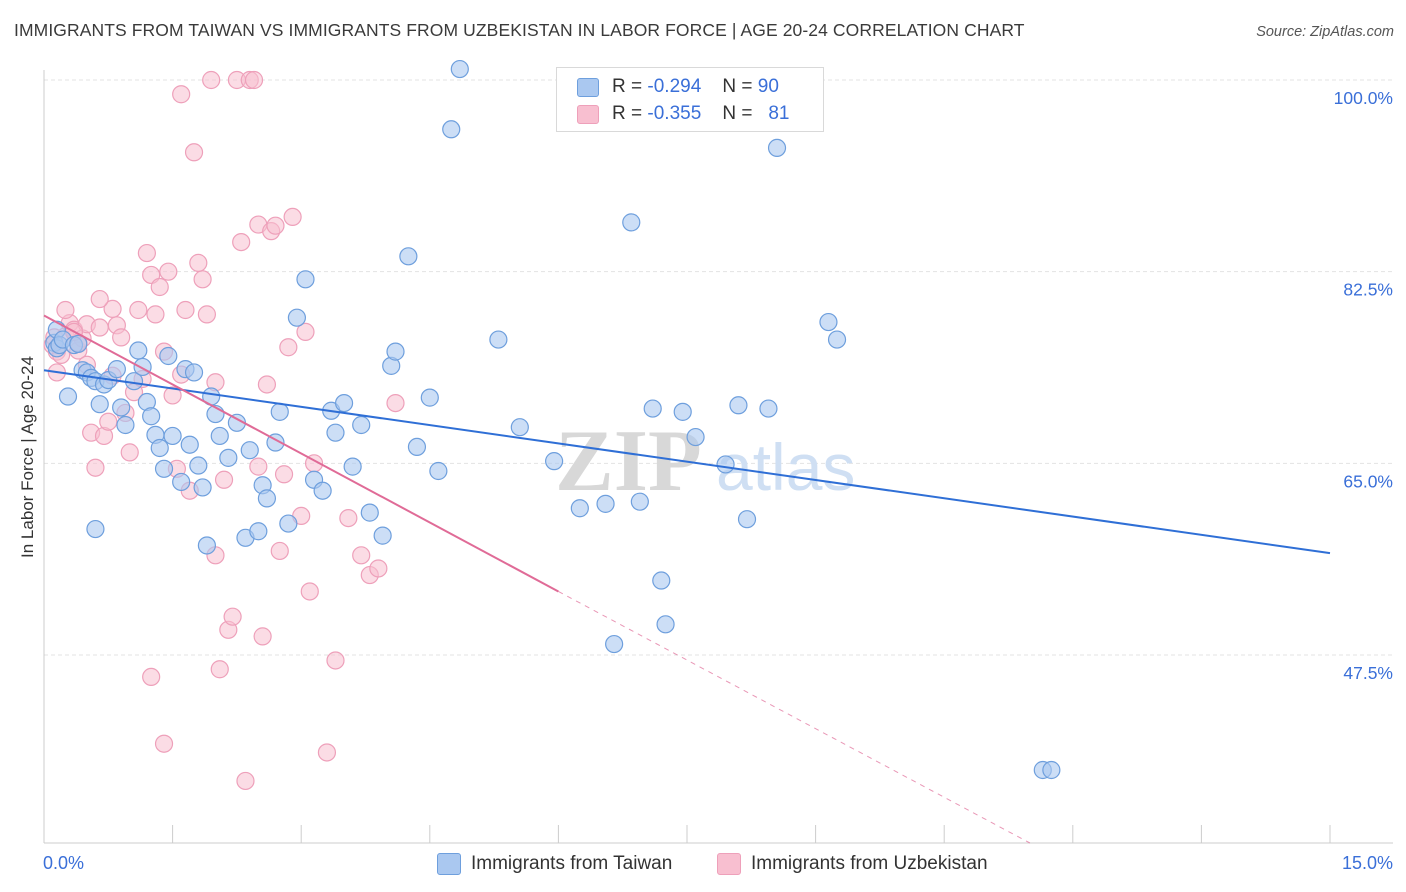 The height and width of the screenshot is (892, 1406). What do you see at coordinates (627, 86) in the screenshot?
I see `taiwan-r-label: R =` at bounding box center [627, 86].